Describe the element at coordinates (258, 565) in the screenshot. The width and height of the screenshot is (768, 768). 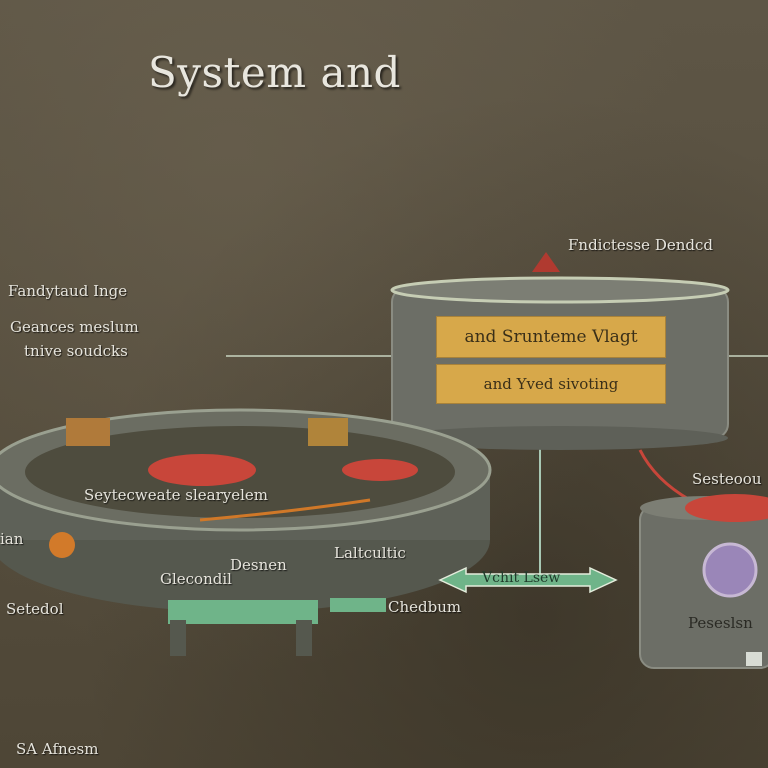
I see `label-platform-low-1: Desnen` at that location.